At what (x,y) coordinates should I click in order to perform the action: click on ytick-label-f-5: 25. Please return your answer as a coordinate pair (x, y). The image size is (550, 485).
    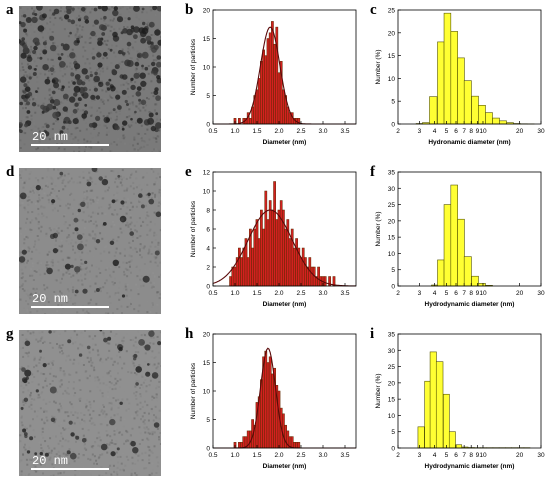
    Looking at the image, I should click on (392, 205).